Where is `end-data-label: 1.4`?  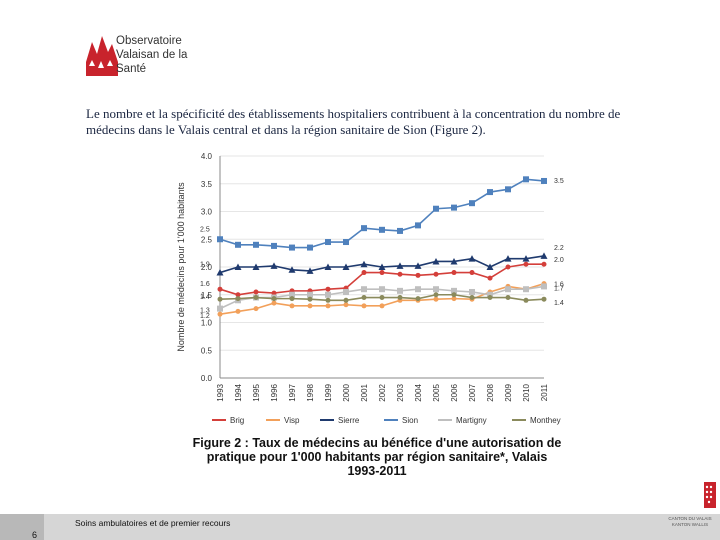 end-data-label: 1.4 is located at coordinates (559, 303).